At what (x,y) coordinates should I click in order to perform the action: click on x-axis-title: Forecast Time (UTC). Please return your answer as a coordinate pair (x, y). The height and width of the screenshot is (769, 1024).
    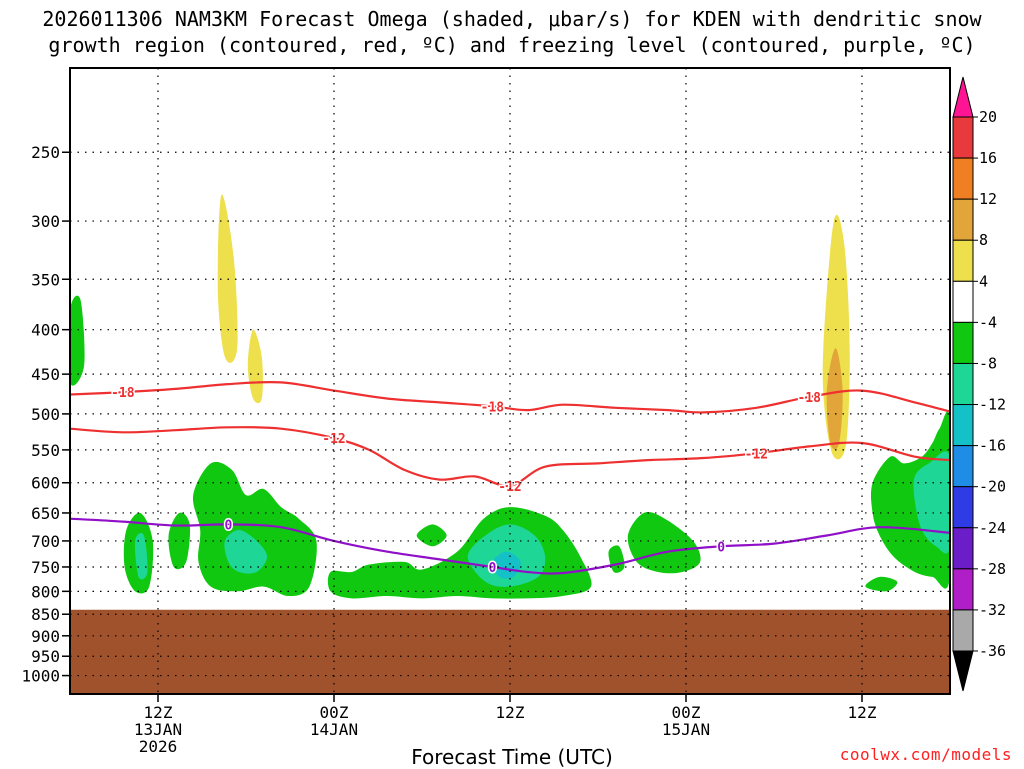
    Looking at the image, I should click on (512, 757).